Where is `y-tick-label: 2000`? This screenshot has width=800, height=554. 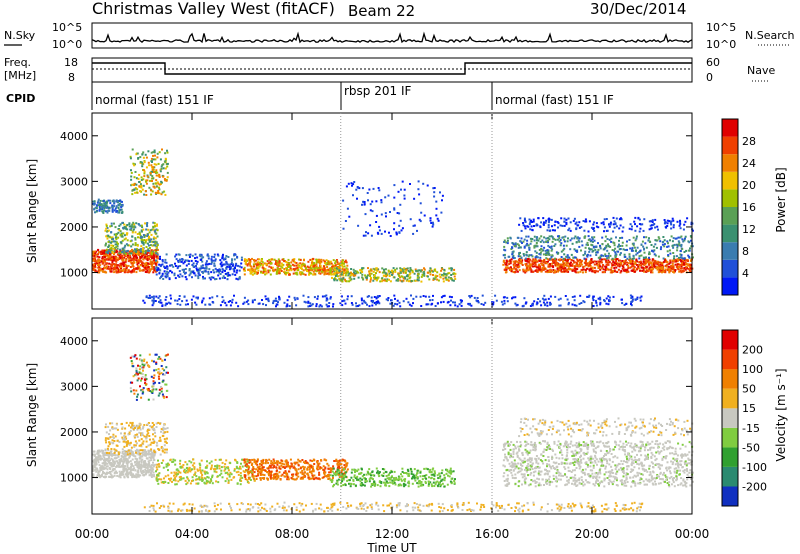
y-tick-label: 2000 is located at coordinates (74, 227).